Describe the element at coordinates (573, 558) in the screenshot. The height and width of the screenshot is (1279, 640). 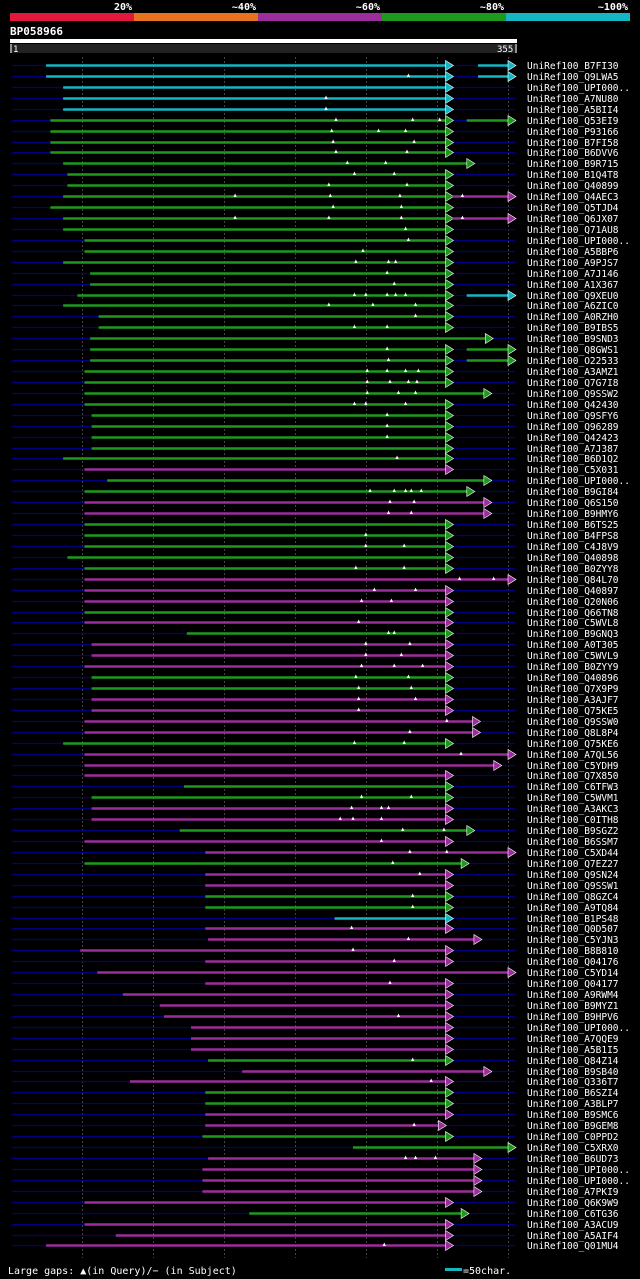
I see `hit-label: UniRef100_Q40898` at that location.